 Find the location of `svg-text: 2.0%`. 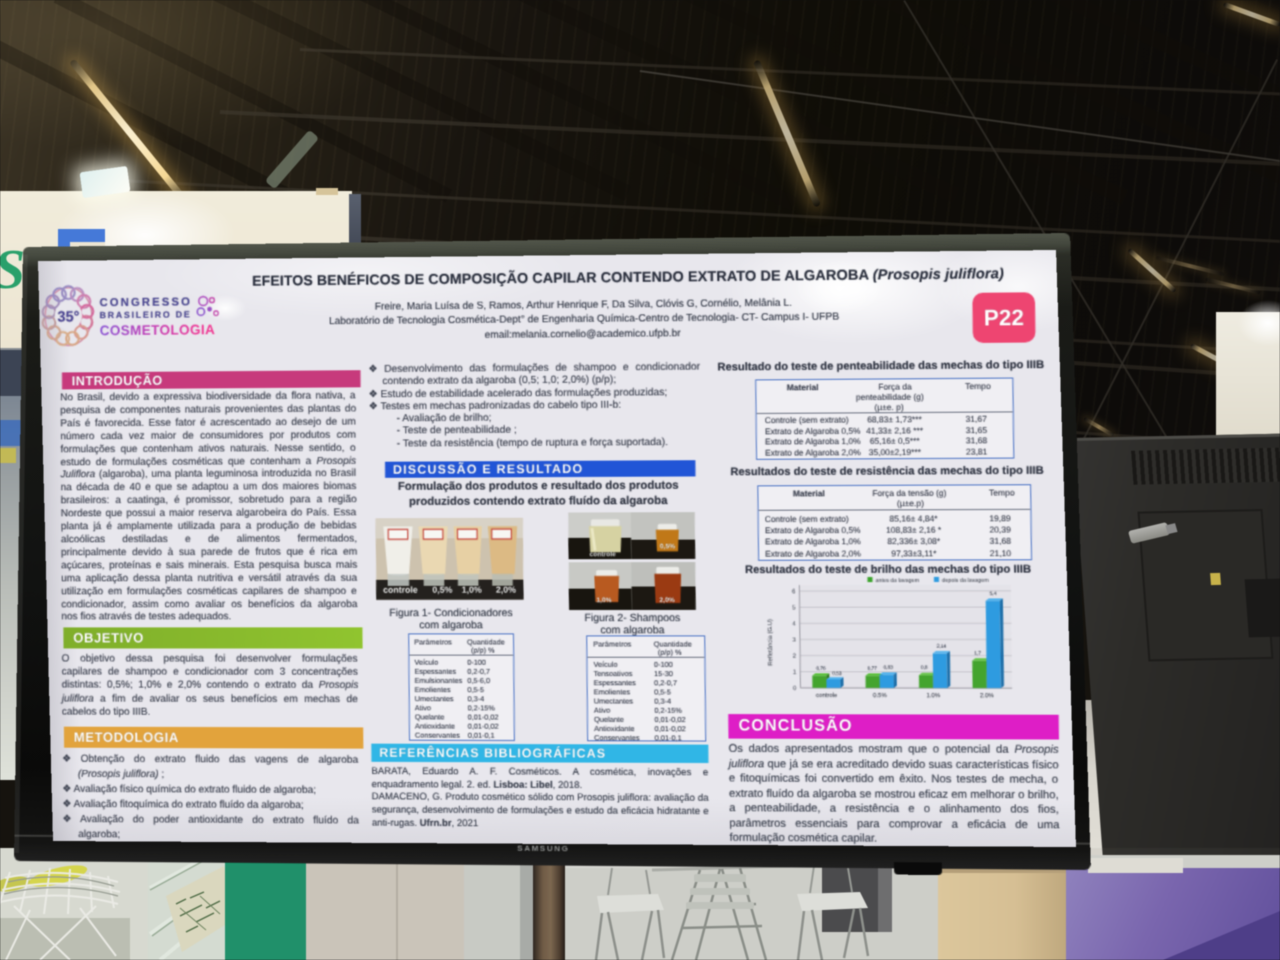

svg-text: 2.0% is located at coordinates (987, 696).